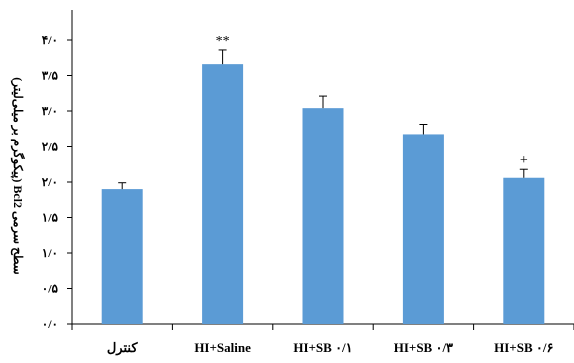  What do you see at coordinates (50, 40) in the screenshot?
I see `y-tick-label: ۴/۰` at bounding box center [50, 40].